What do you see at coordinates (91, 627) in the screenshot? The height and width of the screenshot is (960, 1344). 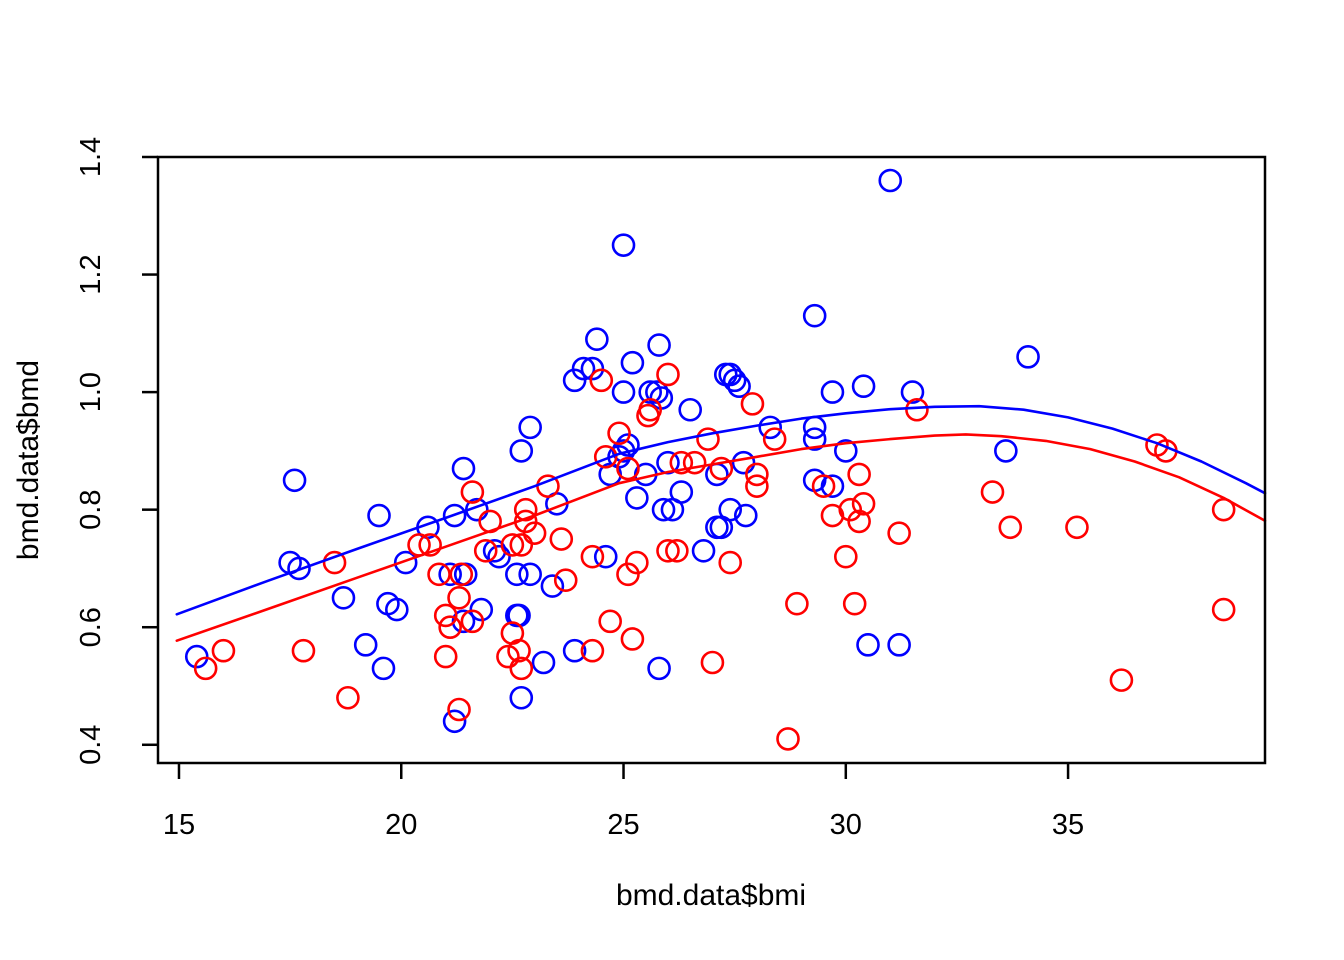 I see `y-tick-label: 0.6` at bounding box center [91, 627].